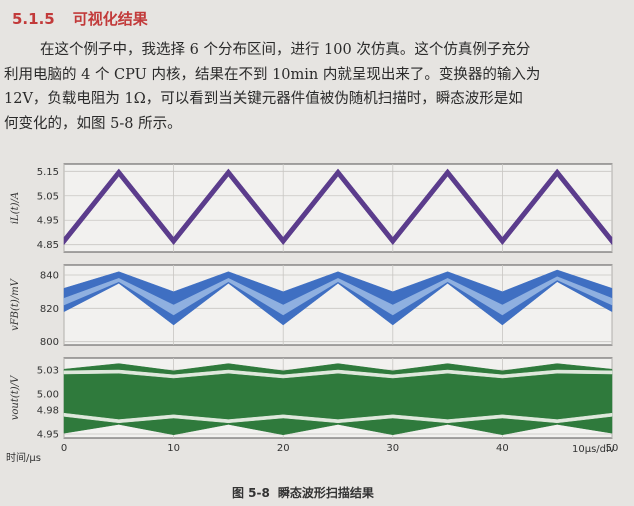  Describe the element at coordinates (15, 304) in the screenshot. I see `y-axis-label: vFB(t)/mV` at that location.